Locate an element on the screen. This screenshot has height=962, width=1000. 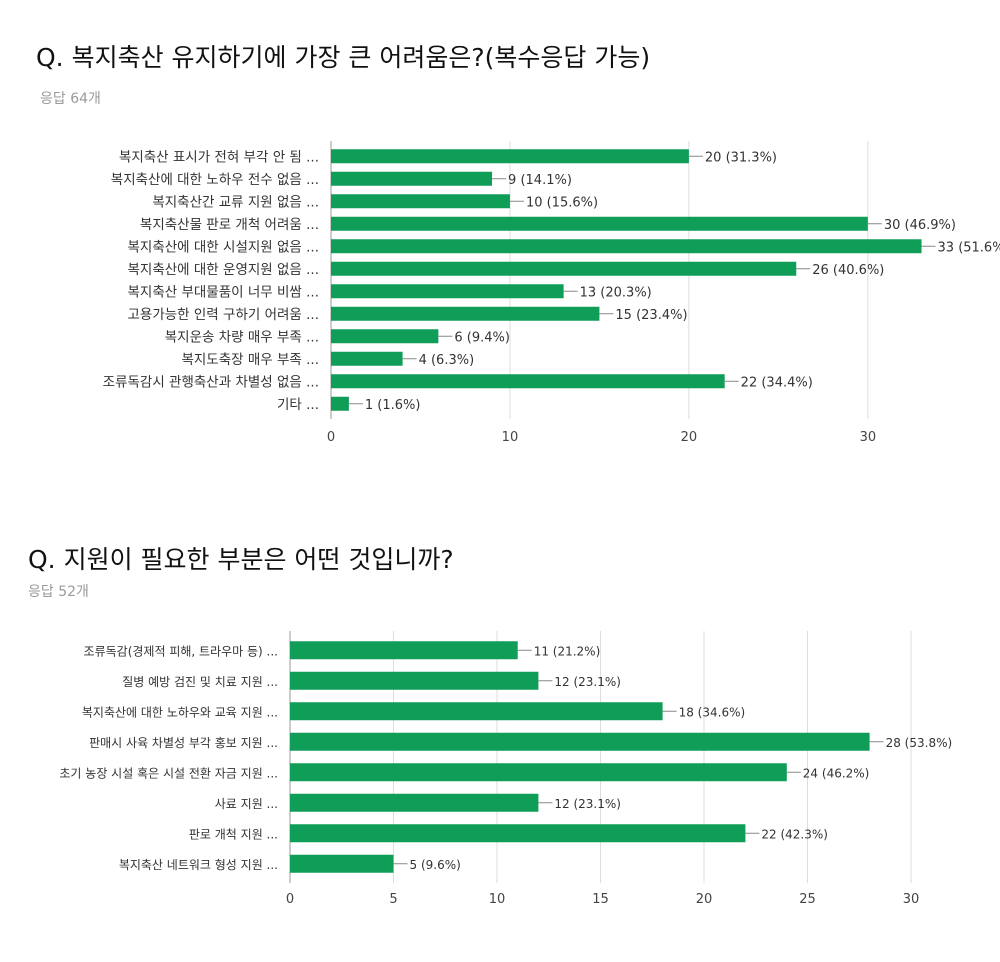
chart-1-data-label: 13 (20.3%) is located at coordinates (616, 292).